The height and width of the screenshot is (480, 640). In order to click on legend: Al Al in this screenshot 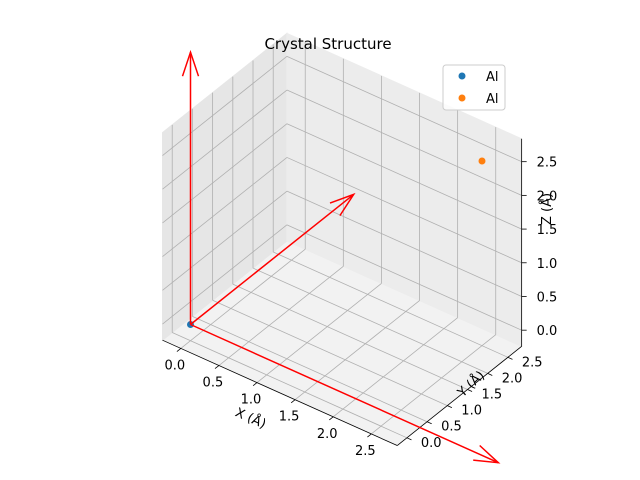, I will do `click(474, 87)`.